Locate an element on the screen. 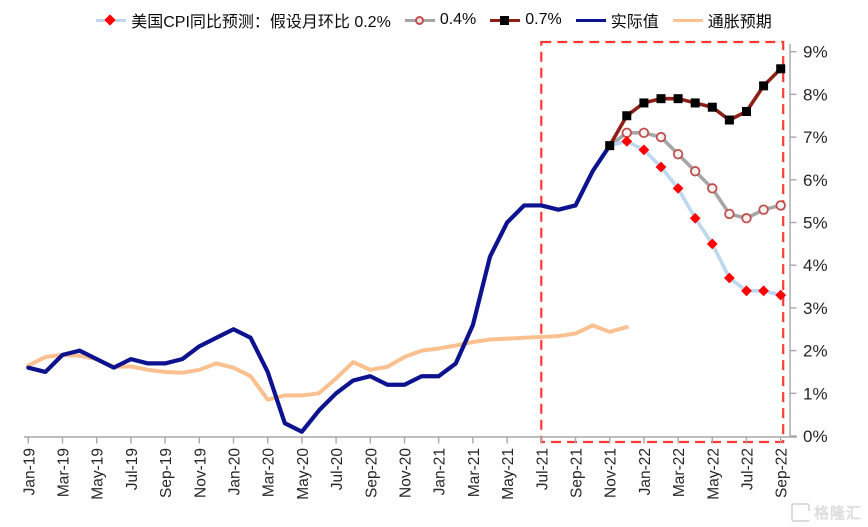 Image resolution: width=868 pixels, height=527 pixels. x-axis-tick-label: Nov-20 is located at coordinates (406, 473).